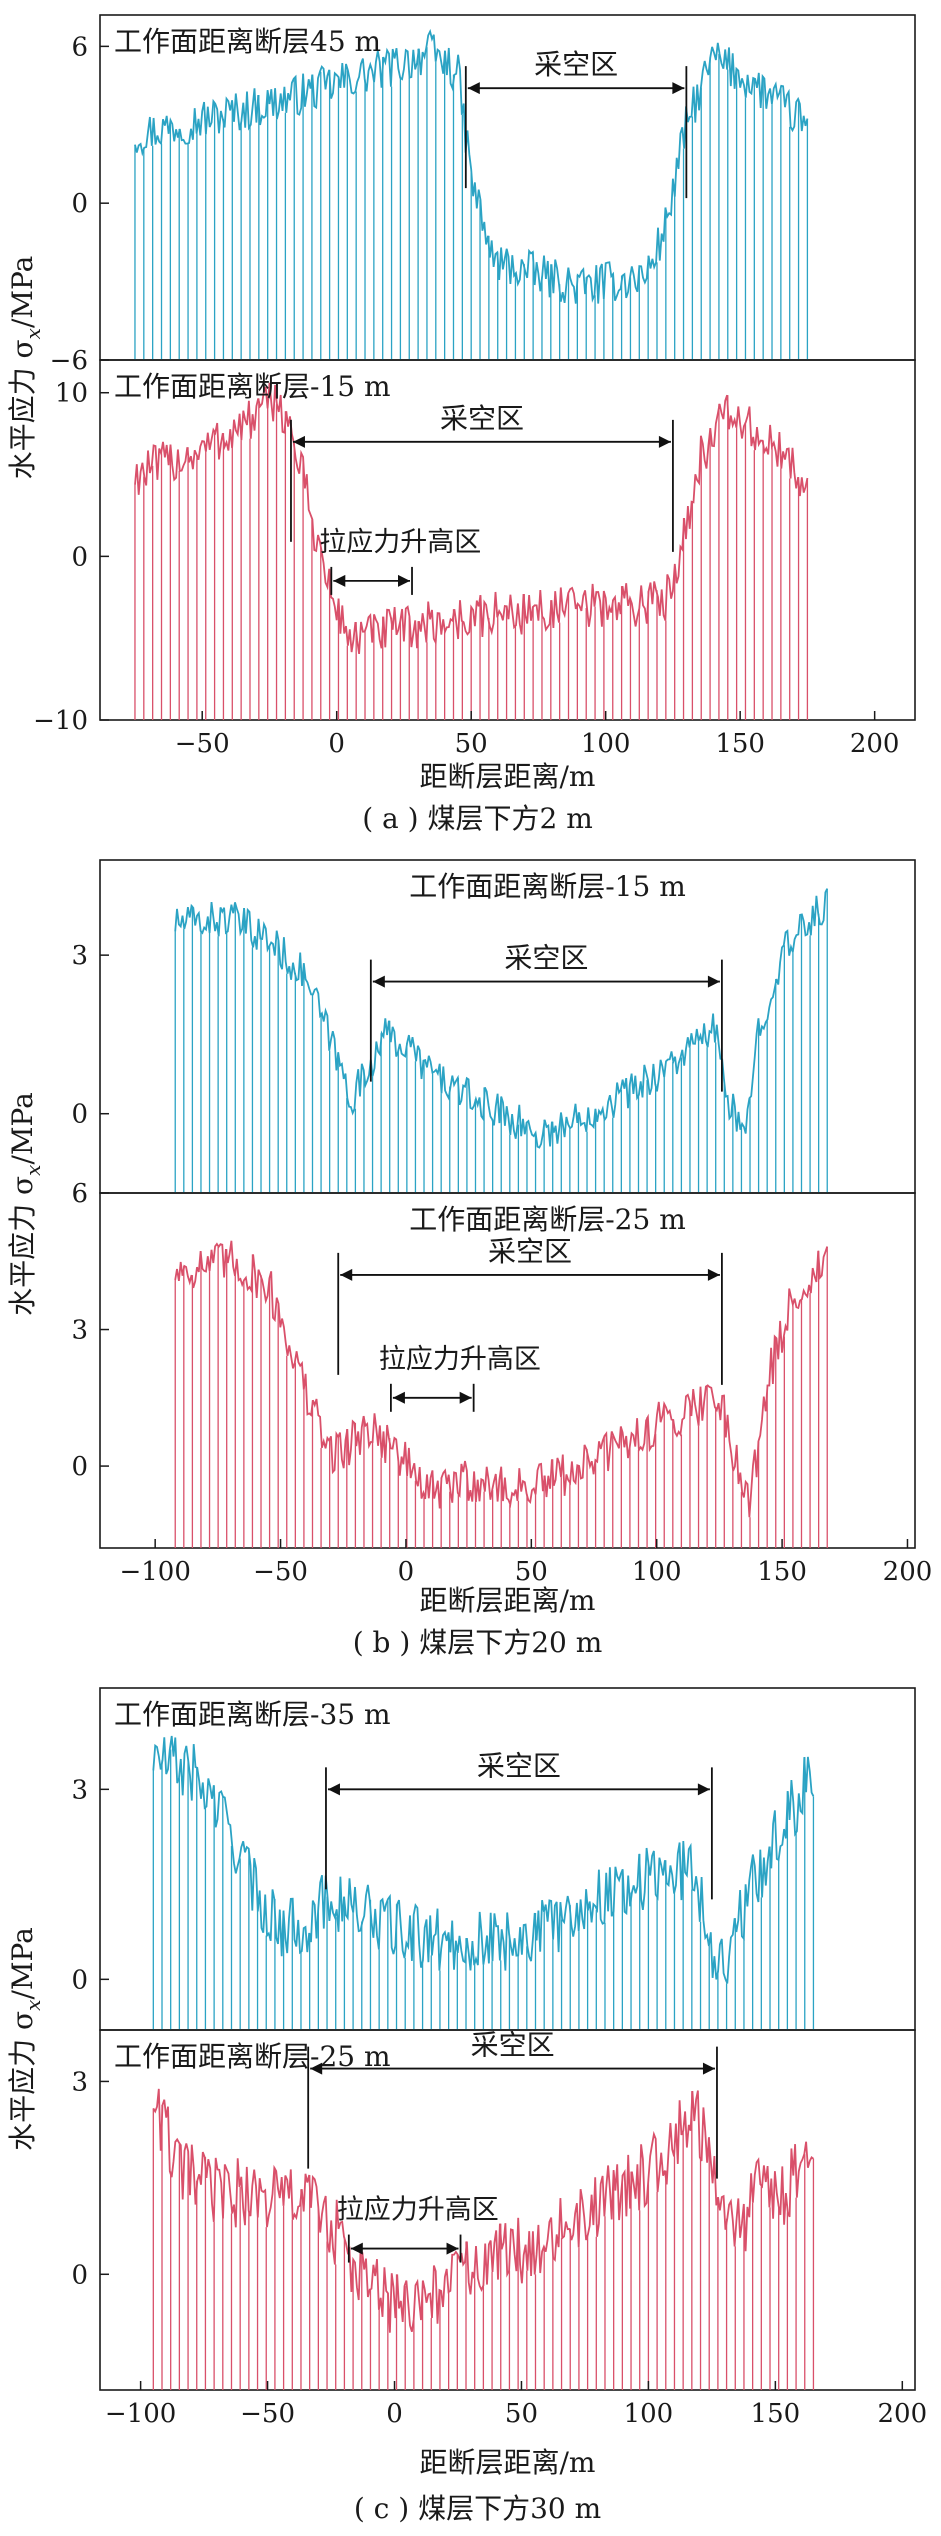 The height and width of the screenshot is (2536, 941). I want to click on chart-caption: ( b ) 煤层下方20 m, so click(478, 1642).